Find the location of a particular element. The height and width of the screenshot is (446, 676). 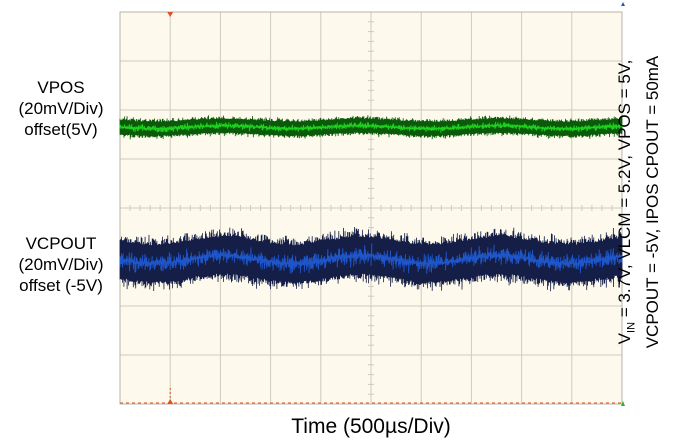

vcpout-label-name: VCPOUT is located at coordinates (61, 243).